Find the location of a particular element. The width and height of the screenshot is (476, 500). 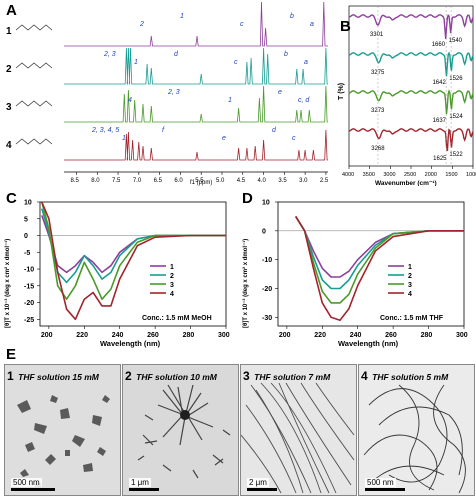

ftir-tick-label: 1500 is located at coordinates (451, 175).